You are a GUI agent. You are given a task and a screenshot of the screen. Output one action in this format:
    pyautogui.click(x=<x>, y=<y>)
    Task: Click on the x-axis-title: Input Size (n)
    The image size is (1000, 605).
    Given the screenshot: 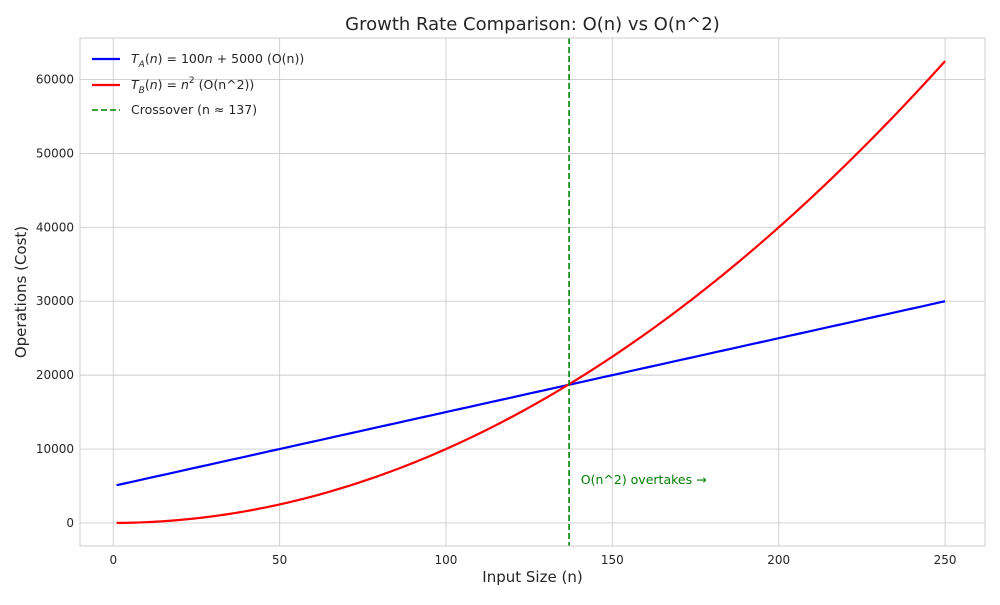 What is the action you would take?
    pyautogui.click(x=532, y=577)
    